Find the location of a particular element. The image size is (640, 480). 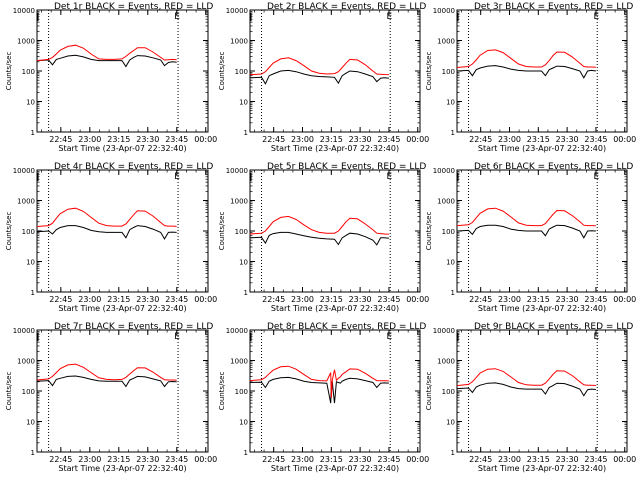

panel-title: Det 8r BLACK = Events, RED = LLD is located at coordinates (346, 327).